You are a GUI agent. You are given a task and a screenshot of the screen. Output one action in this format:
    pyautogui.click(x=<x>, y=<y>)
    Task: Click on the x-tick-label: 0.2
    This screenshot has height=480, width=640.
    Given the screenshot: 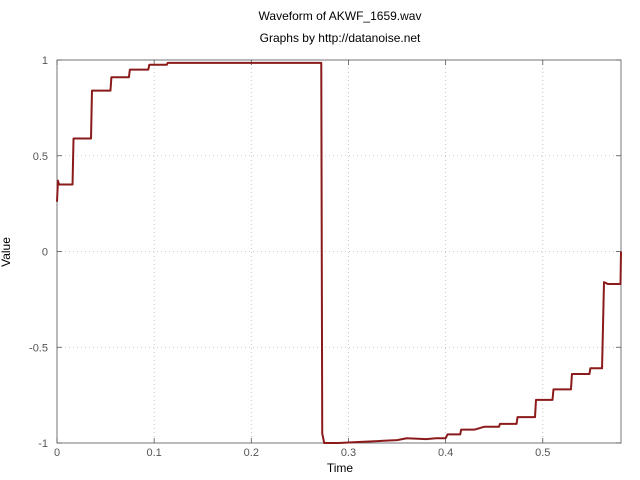 What is the action you would take?
    pyautogui.click(x=251, y=453)
    